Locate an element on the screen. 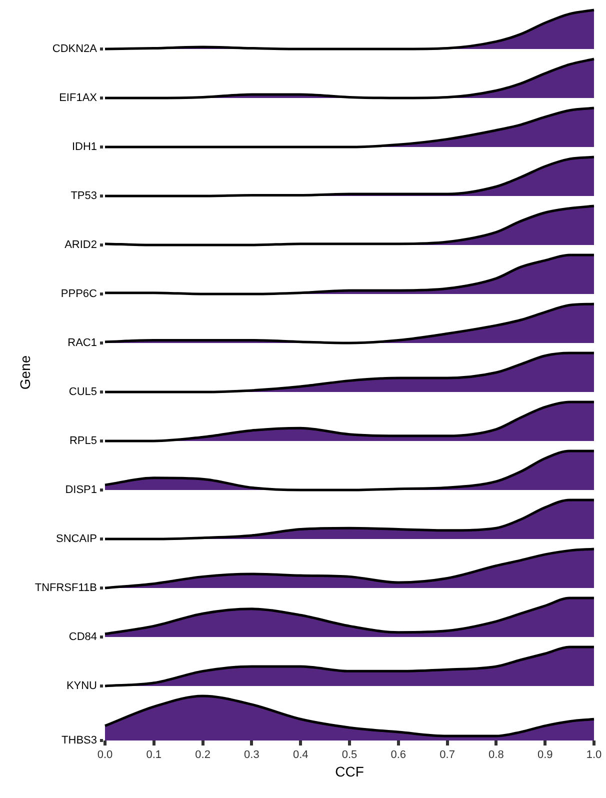 The image size is (606, 798). x-tick-label: 1.0 is located at coordinates (594, 755).